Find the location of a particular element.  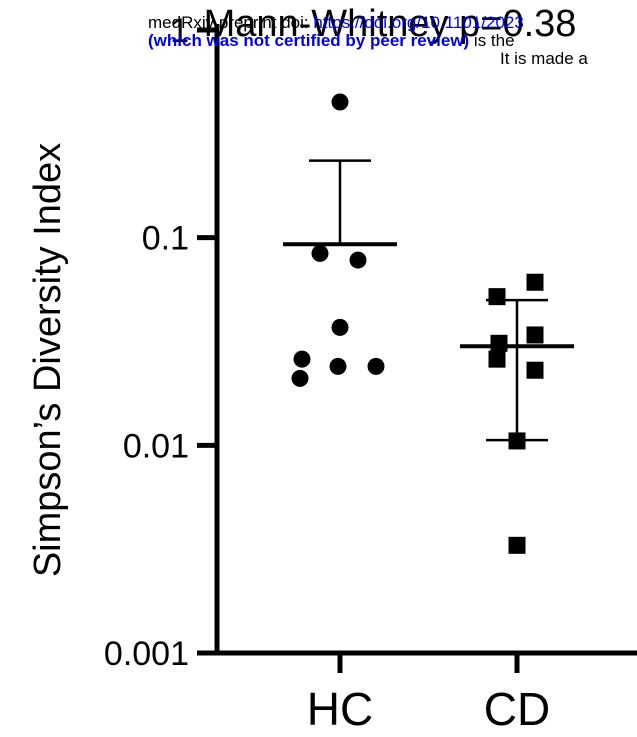

y-tick-label: 0.01 is located at coordinates (156, 446).